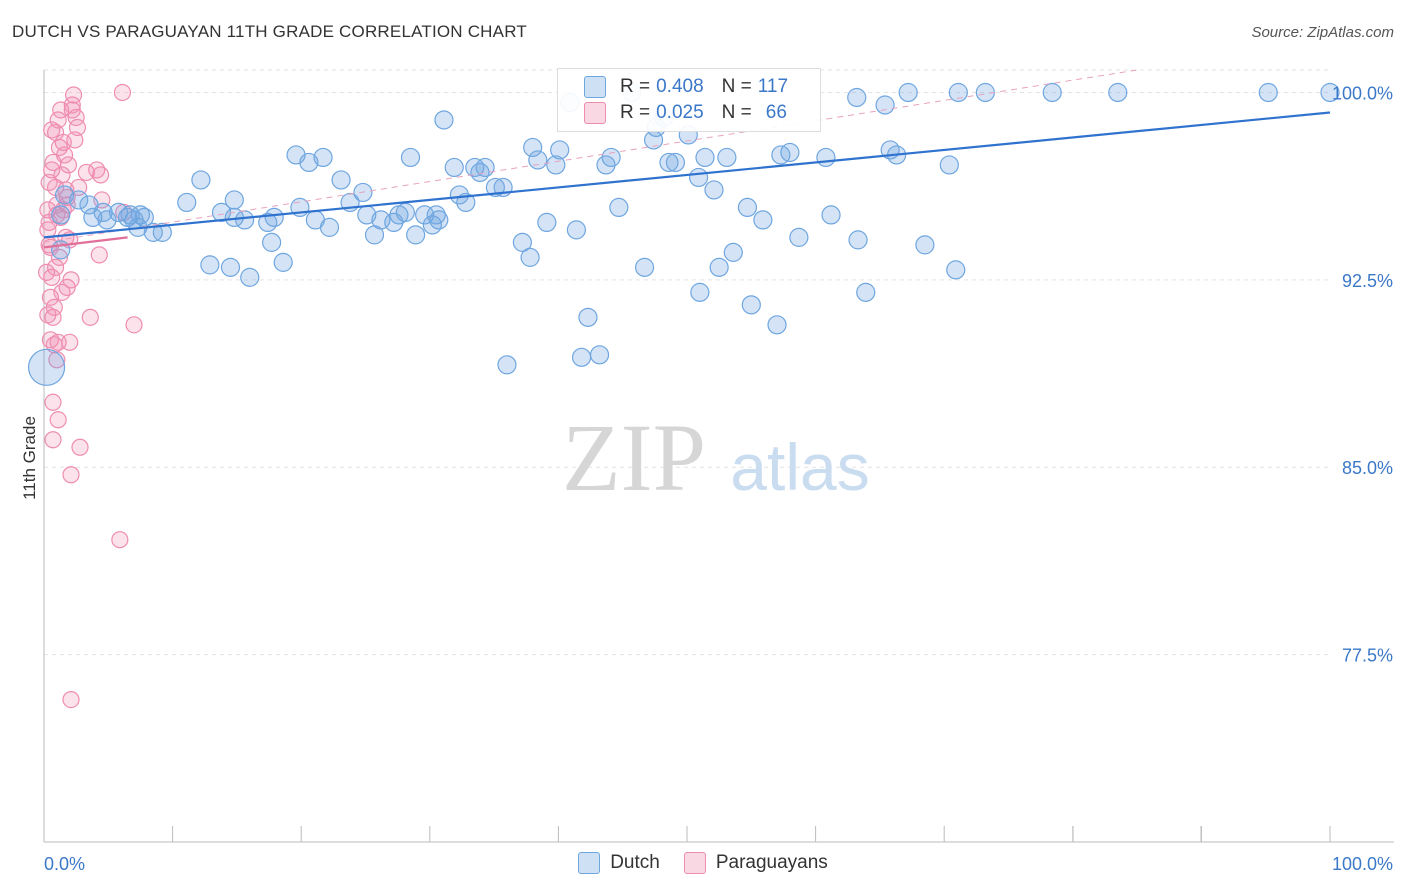  Describe the element at coordinates (634, 457) in the screenshot. I see `watermark-zip: ZIP` at that location.